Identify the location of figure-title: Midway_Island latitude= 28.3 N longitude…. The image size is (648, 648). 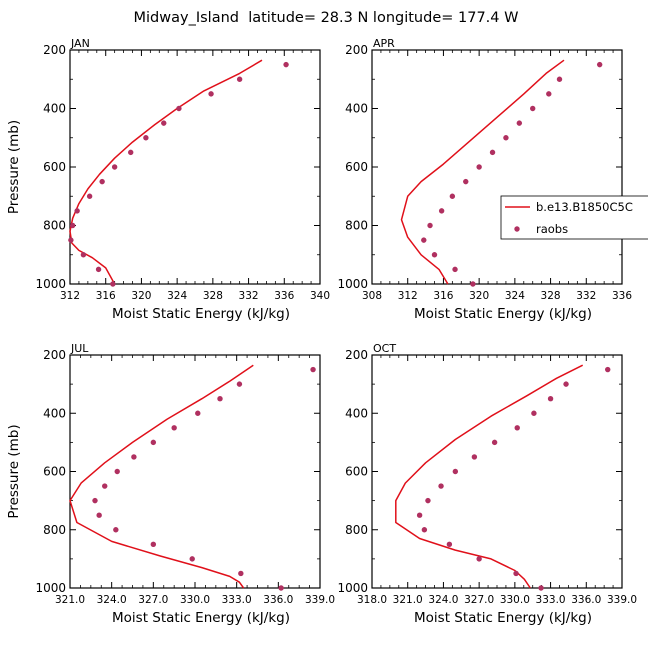
(326, 18).